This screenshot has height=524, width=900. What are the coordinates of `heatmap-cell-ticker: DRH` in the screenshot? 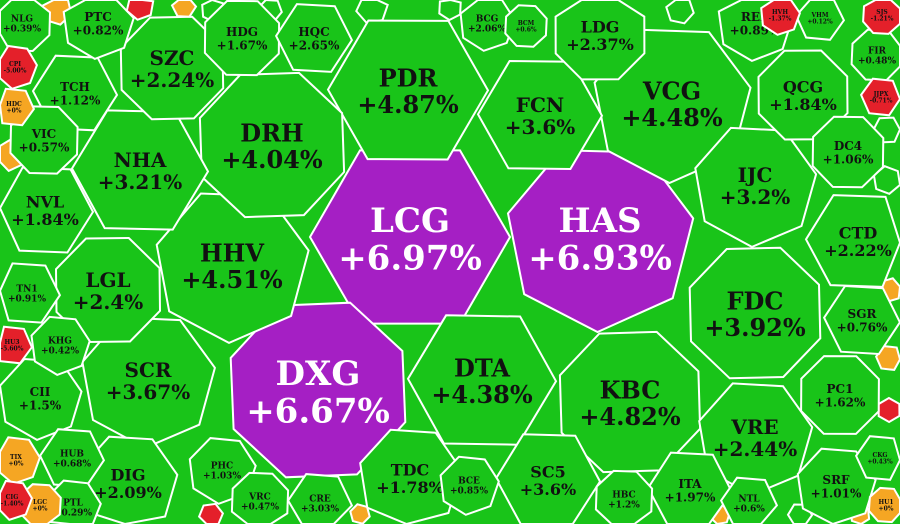 It's located at (271, 132).